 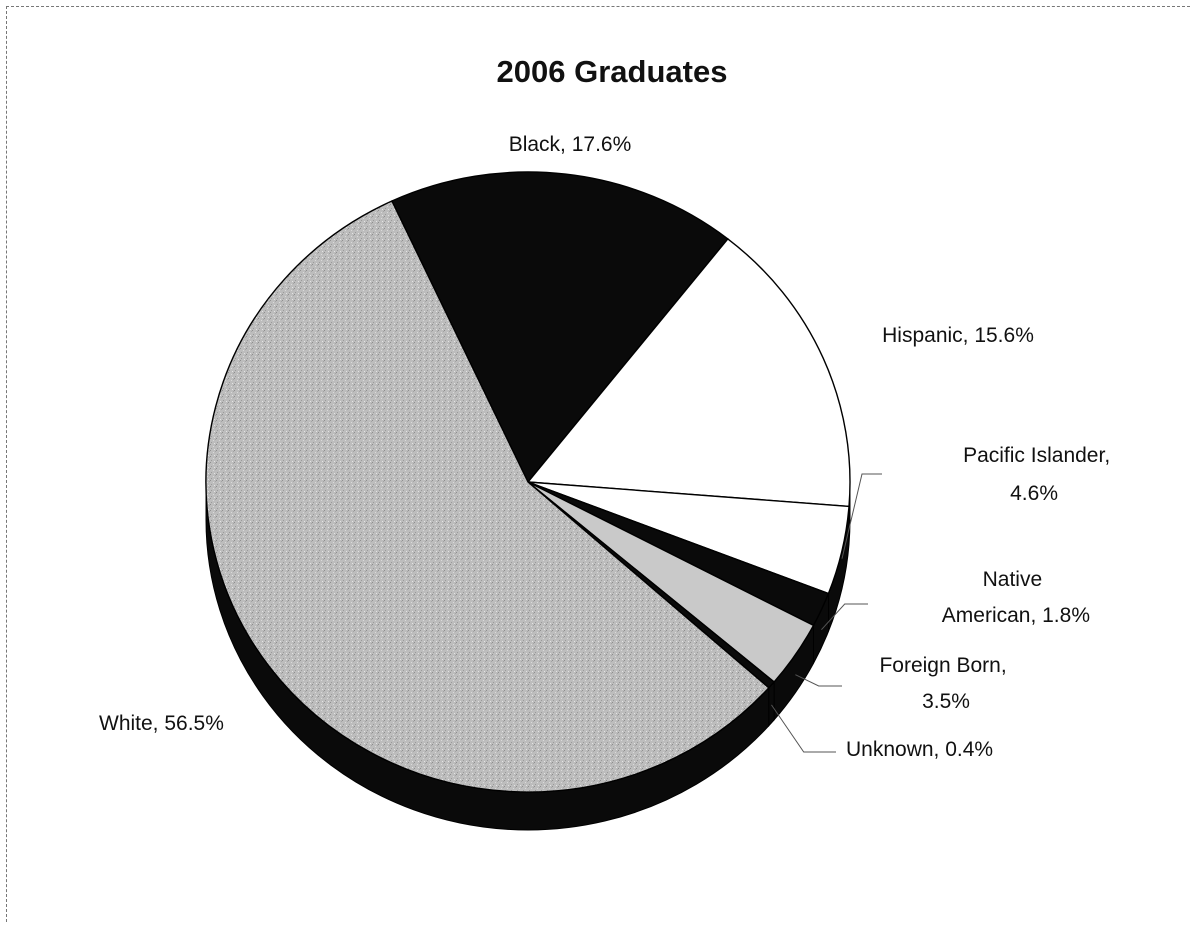 I want to click on slice-label-native-american: Native American, 1.8%, so click(x=1016, y=597).